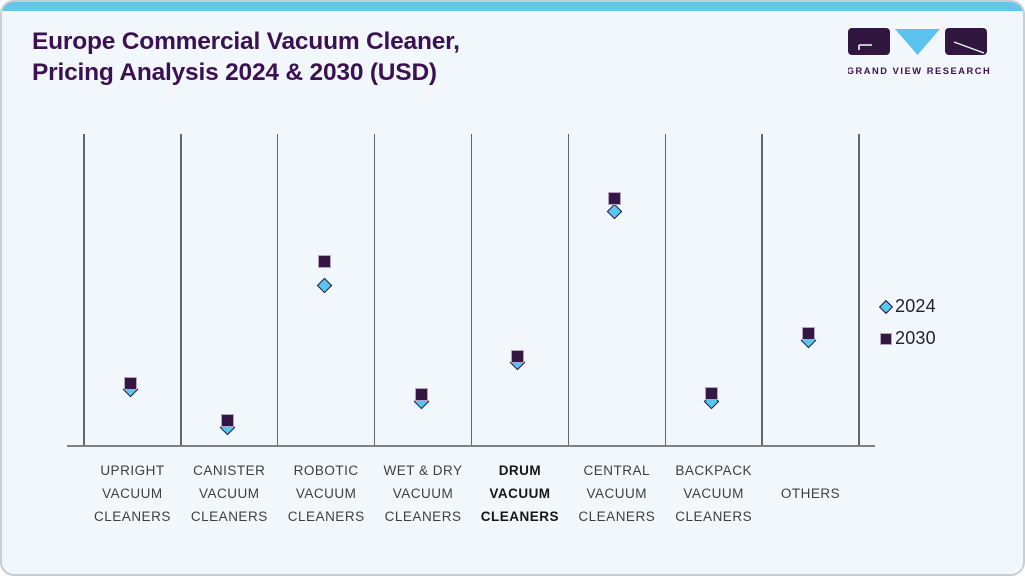 Image resolution: width=1025 pixels, height=576 pixels. I want to click on category-label-line: OTHERS, so click(810, 493).